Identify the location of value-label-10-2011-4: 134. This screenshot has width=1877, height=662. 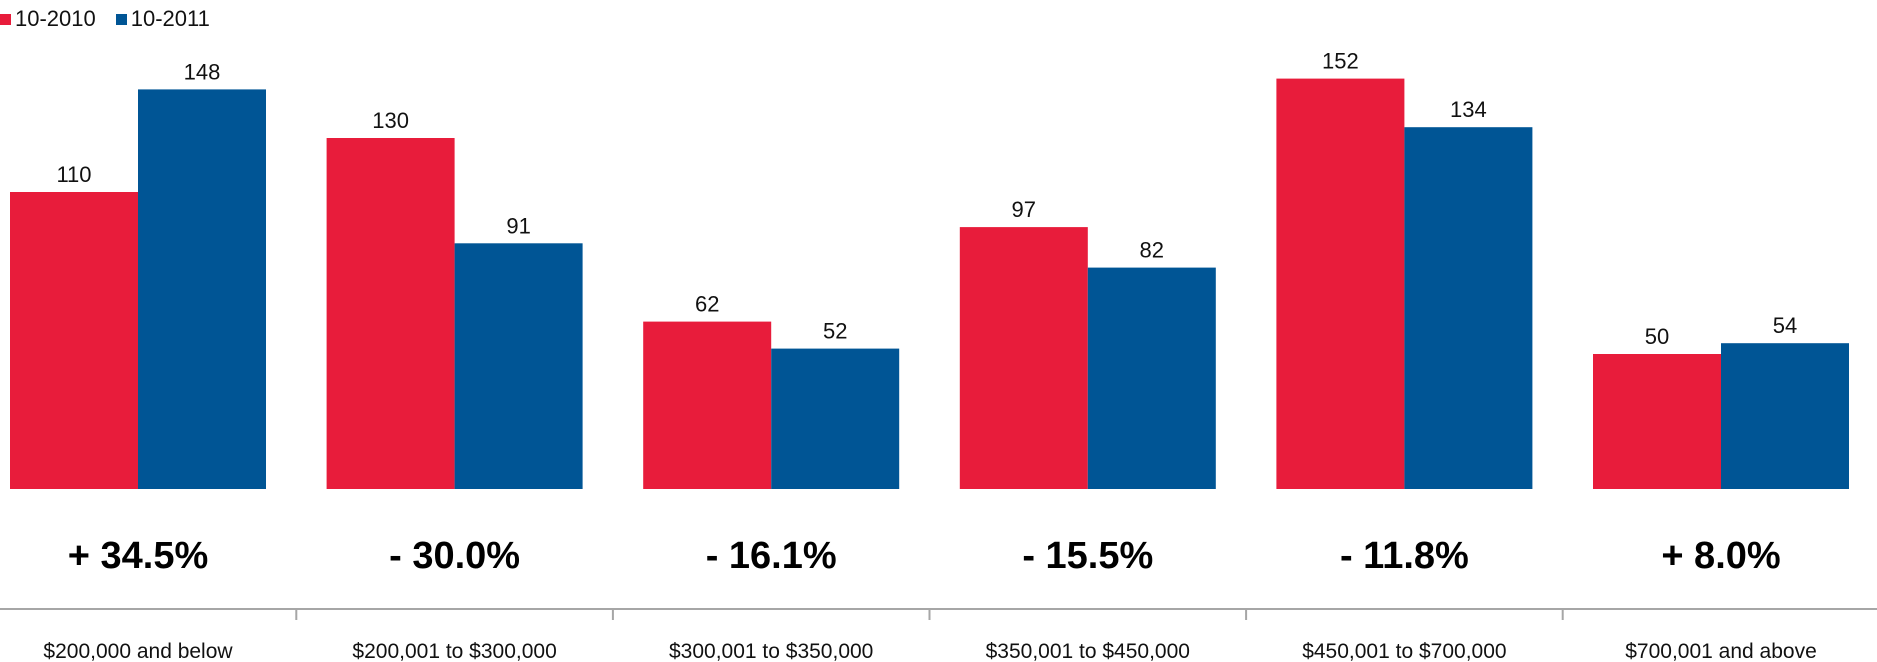
(1468, 109).